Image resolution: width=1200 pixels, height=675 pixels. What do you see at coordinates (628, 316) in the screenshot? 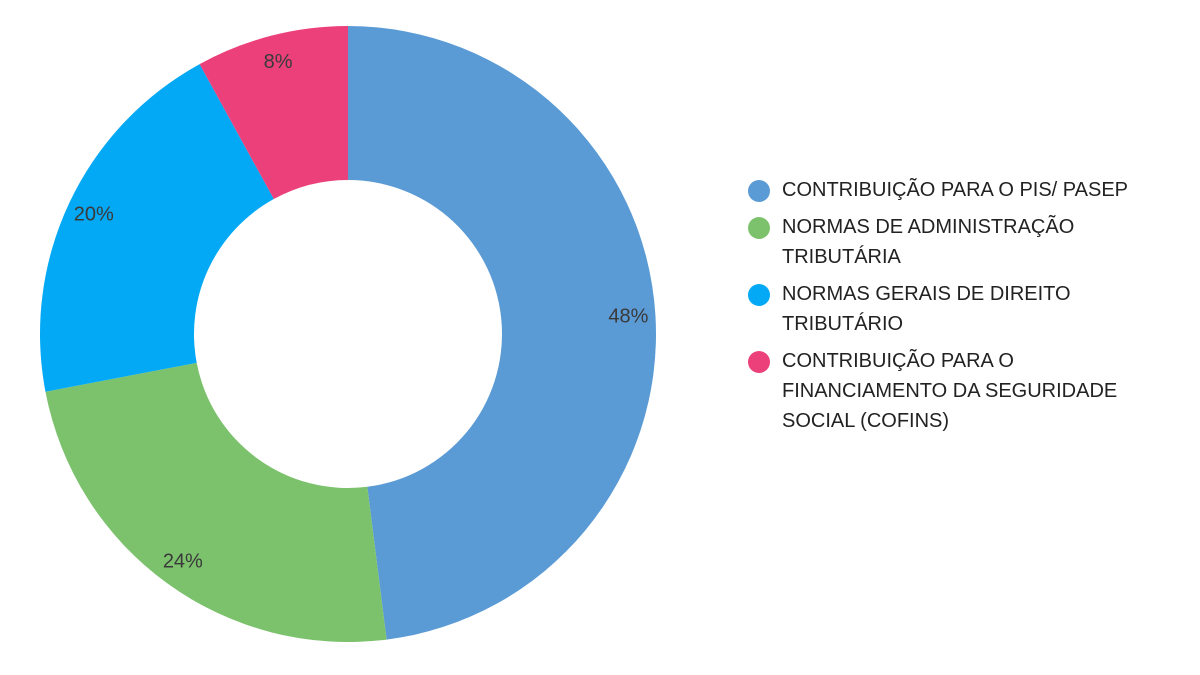
I see `slice-value-label: 48%` at bounding box center [628, 316].